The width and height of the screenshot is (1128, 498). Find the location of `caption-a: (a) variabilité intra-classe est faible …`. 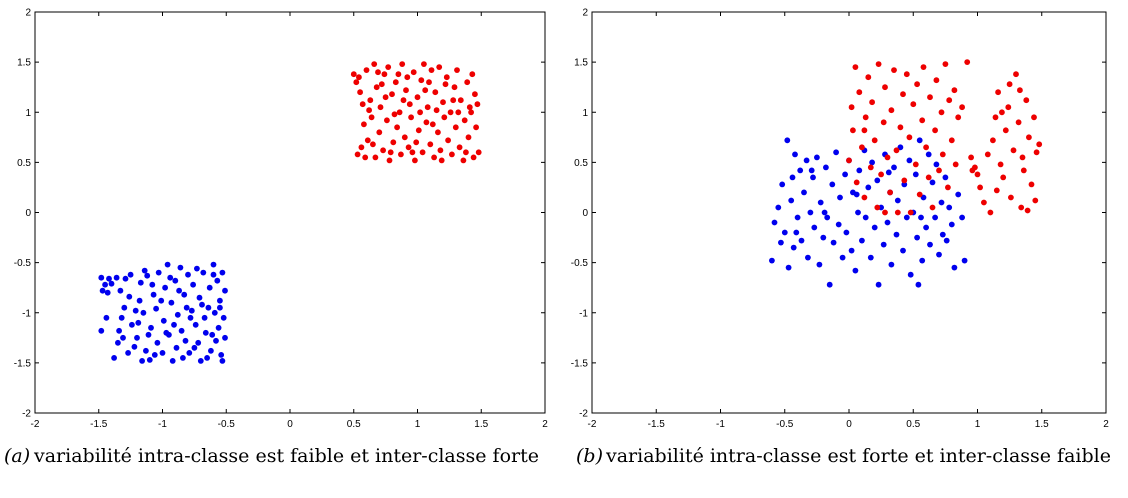

caption-a: (a) variabilité intra-classe est faible … is located at coordinates (282, 456).